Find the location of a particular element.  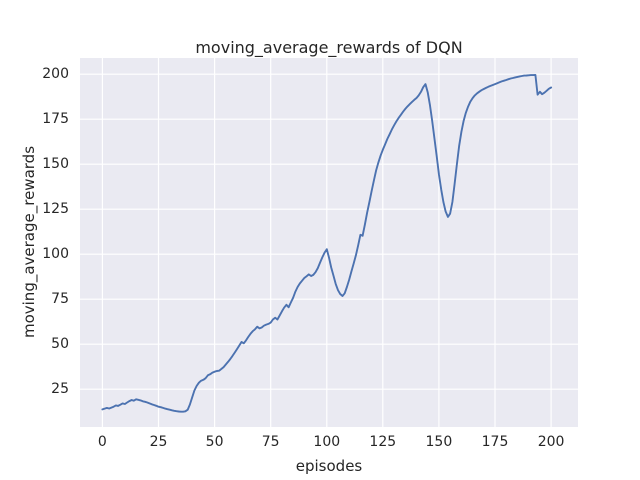

y-tick-label: 50 is located at coordinates (60, 344).